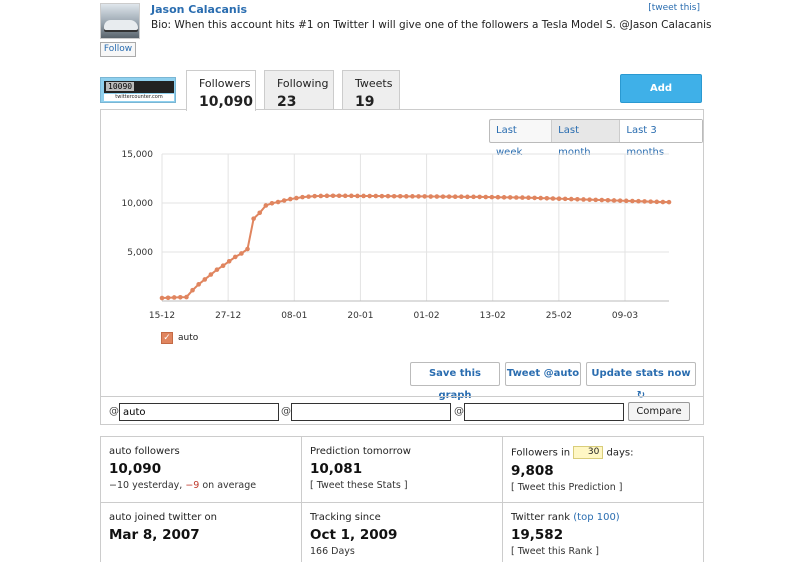 Image resolution: width=800 pixels, height=562 pixels. I want to click on profile-avatar, so click(120, 21).